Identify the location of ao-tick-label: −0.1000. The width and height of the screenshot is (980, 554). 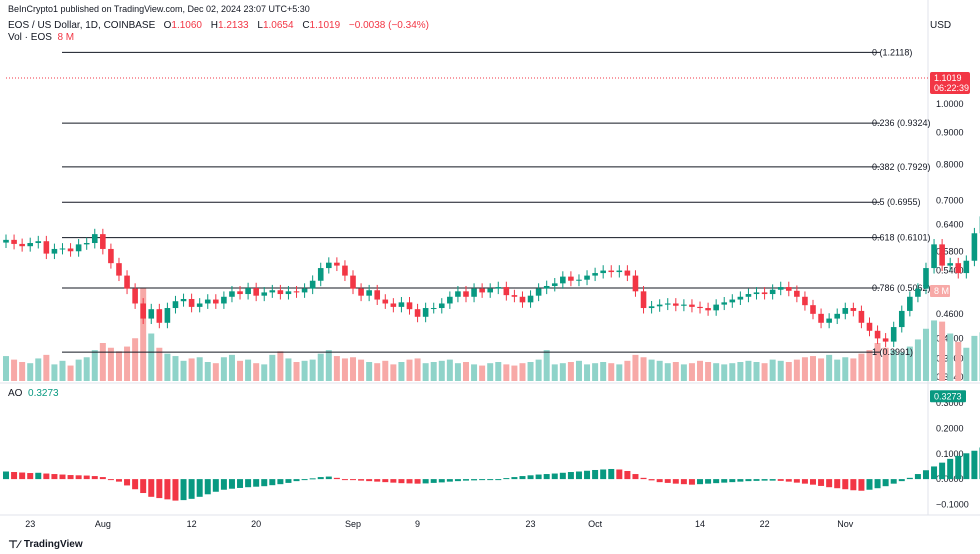
(952, 504).